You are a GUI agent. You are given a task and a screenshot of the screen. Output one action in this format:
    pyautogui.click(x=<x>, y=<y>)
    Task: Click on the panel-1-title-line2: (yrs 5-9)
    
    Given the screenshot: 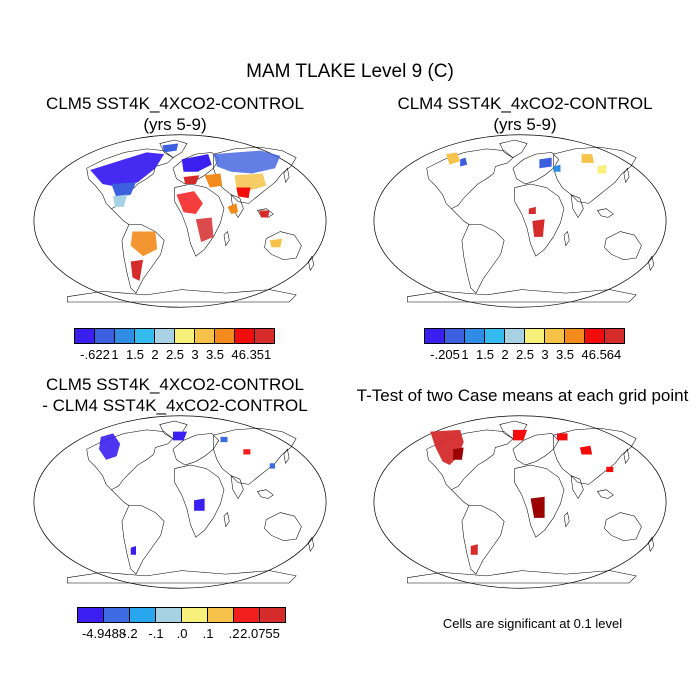 What is the action you would take?
    pyautogui.click(x=175, y=124)
    